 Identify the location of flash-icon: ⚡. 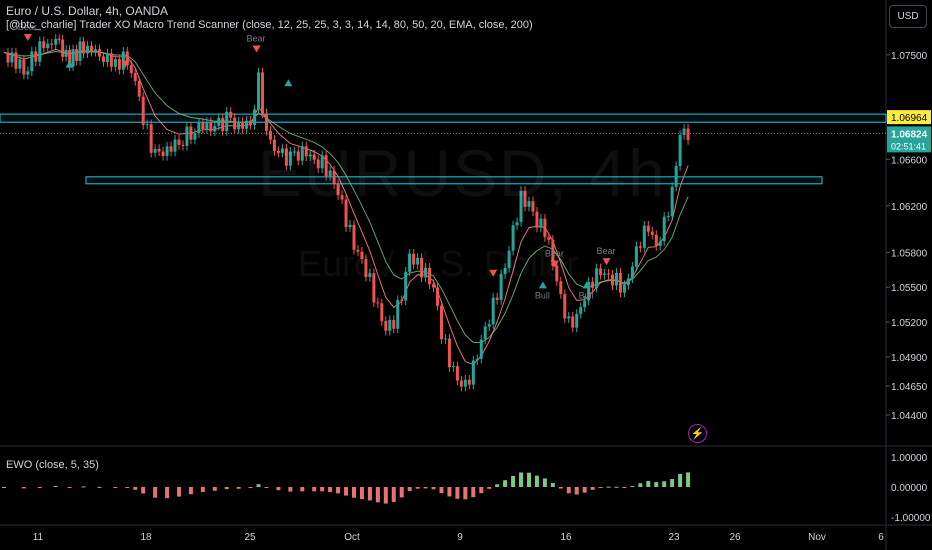
(697, 433).